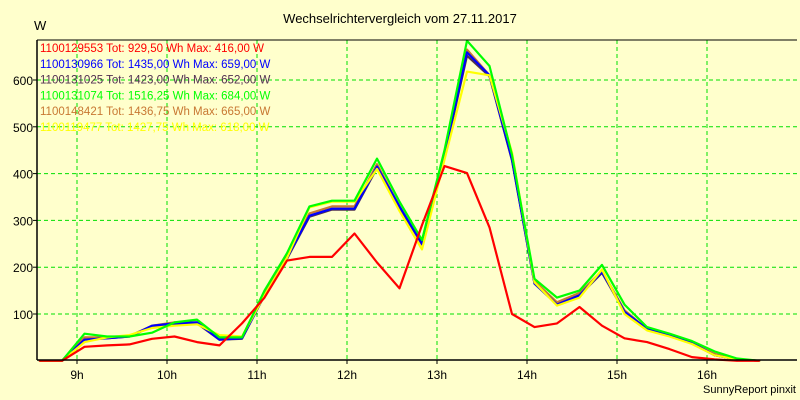 The height and width of the screenshot is (400, 800). What do you see at coordinates (155, 112) in the screenshot?
I see `legend-entry-1100148421: 1100148421 Tot: 1436,75 Wh Max: 665,00 W` at bounding box center [155, 112].